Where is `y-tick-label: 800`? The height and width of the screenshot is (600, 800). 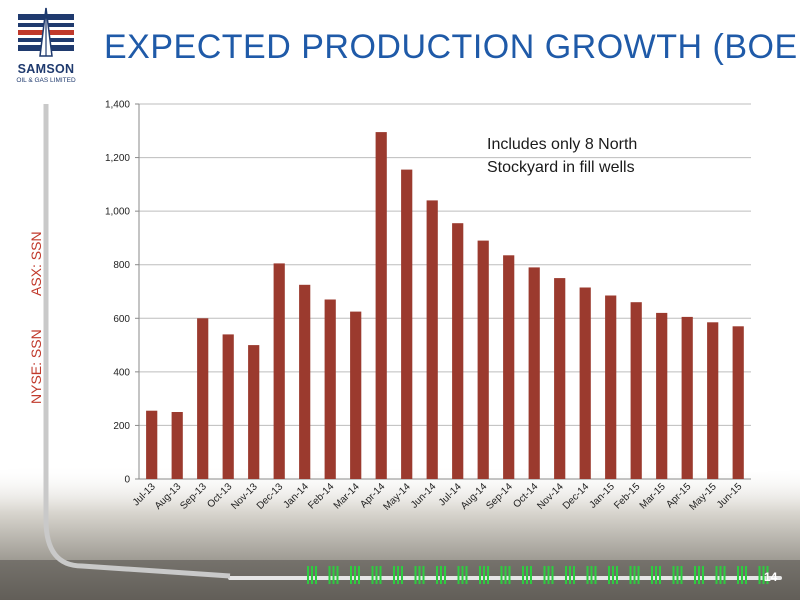 y-tick-label: 800 is located at coordinates (121, 265).